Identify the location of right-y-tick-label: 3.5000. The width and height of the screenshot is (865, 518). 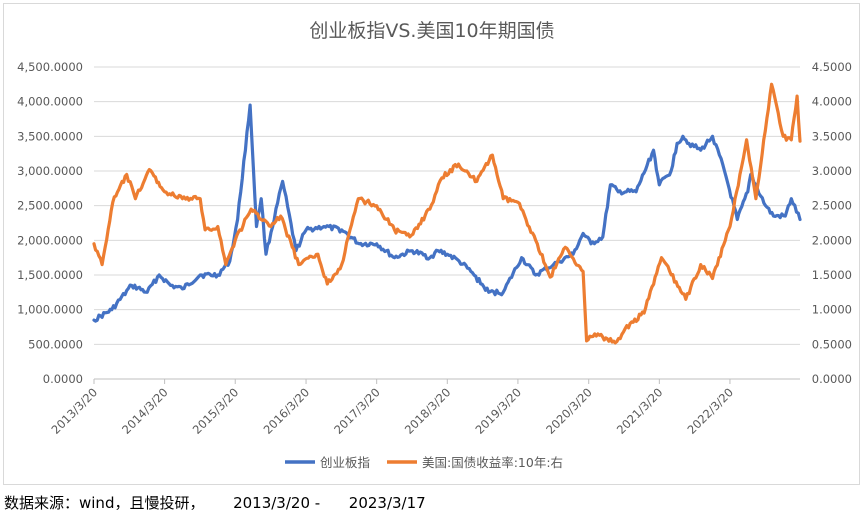
(832, 136).